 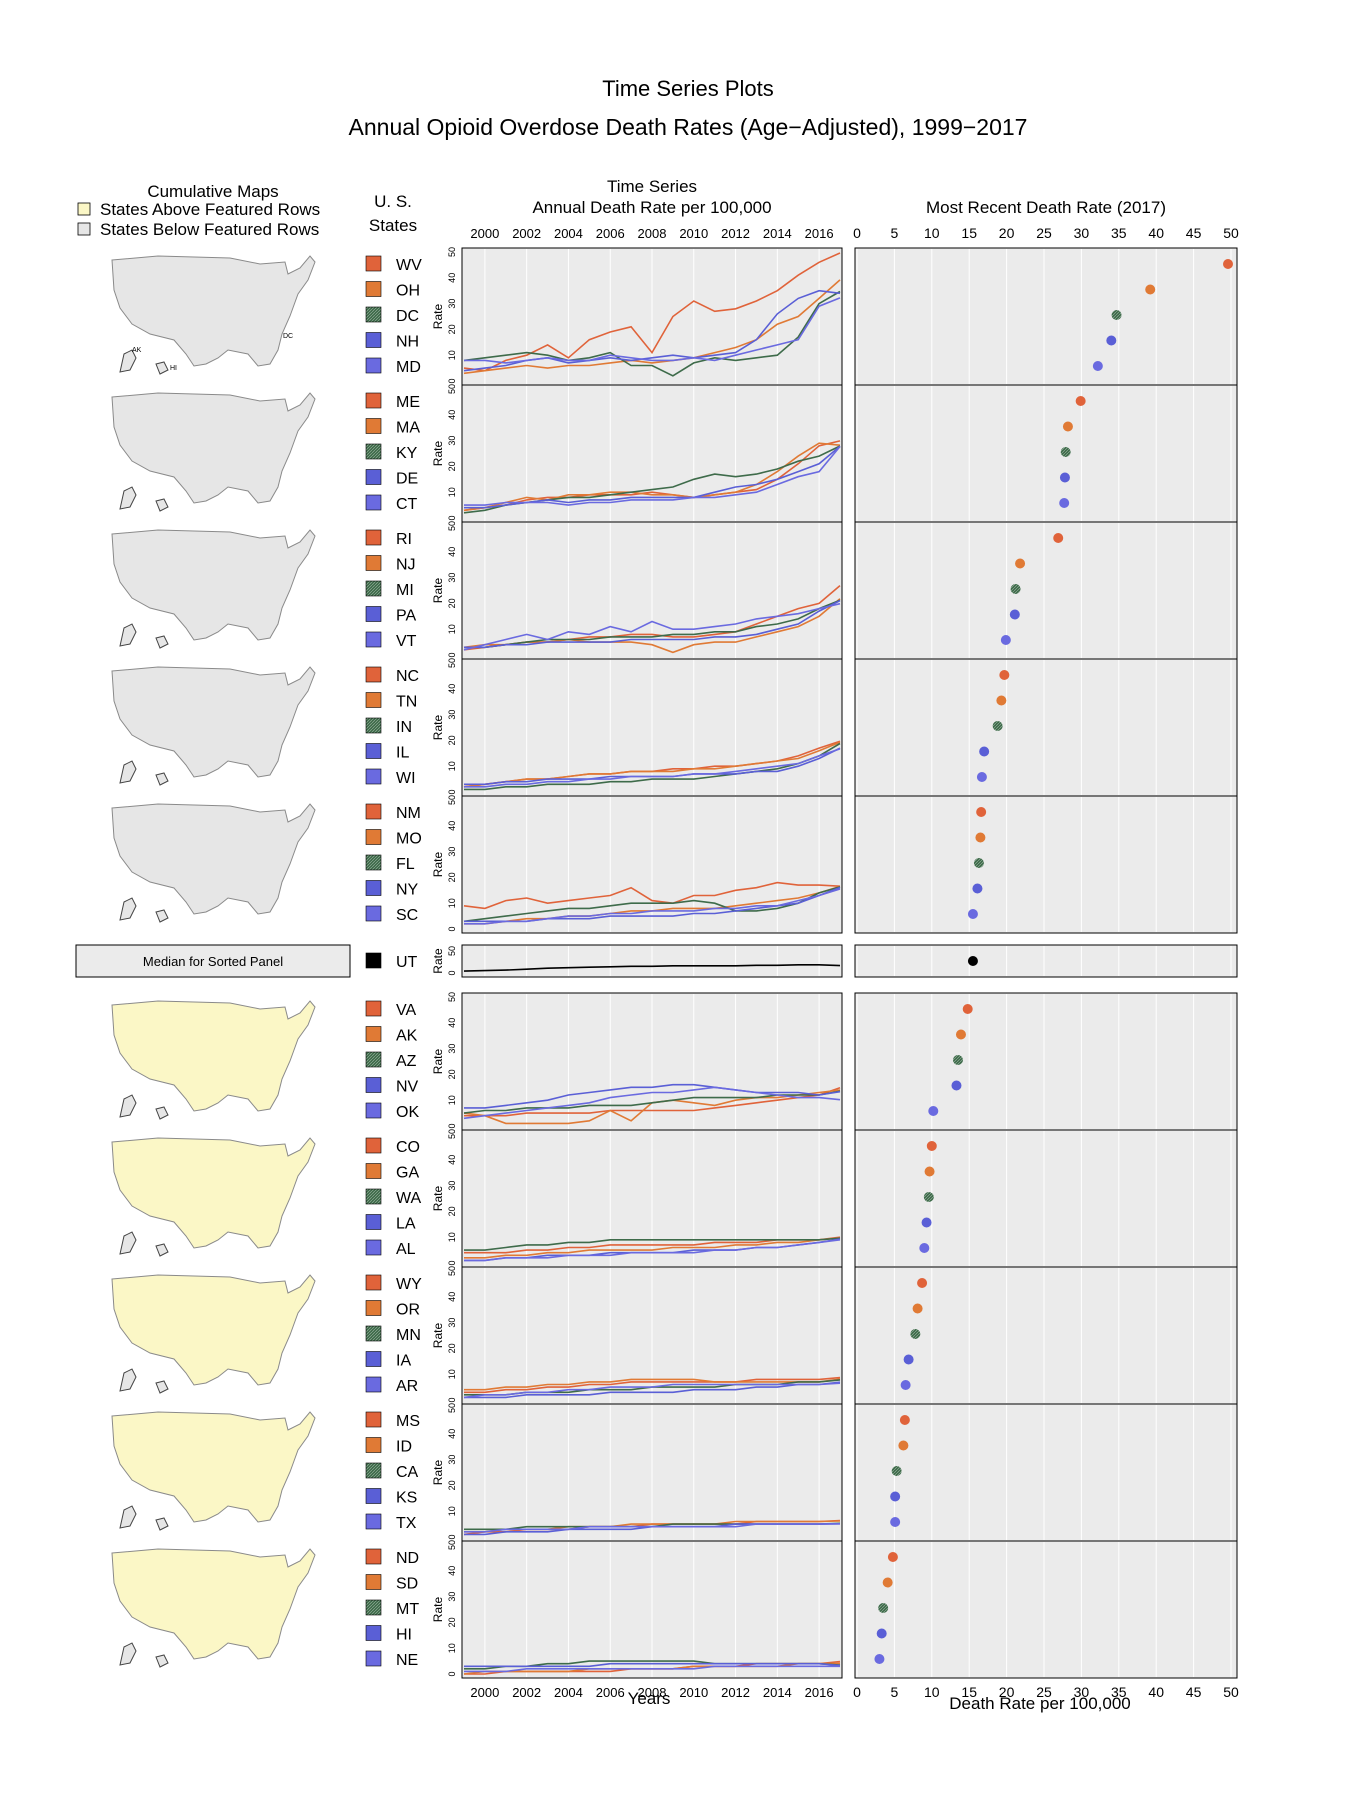 I want to click on ts-bottom-tick-2012: 2012, so click(x=735, y=1692).